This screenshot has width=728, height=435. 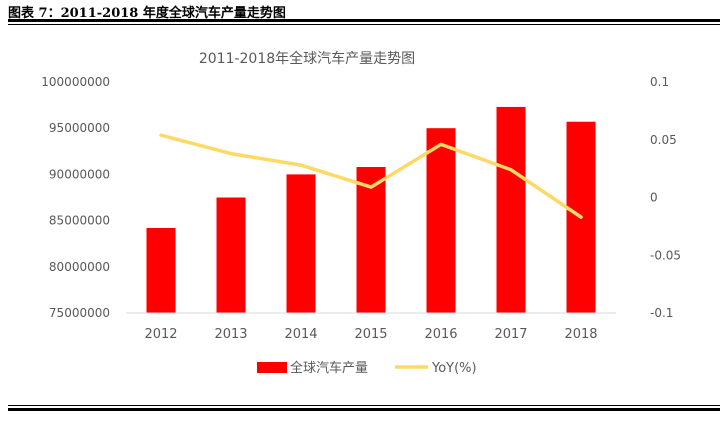 I want to click on yoy-point-2016, so click(x=441, y=144).